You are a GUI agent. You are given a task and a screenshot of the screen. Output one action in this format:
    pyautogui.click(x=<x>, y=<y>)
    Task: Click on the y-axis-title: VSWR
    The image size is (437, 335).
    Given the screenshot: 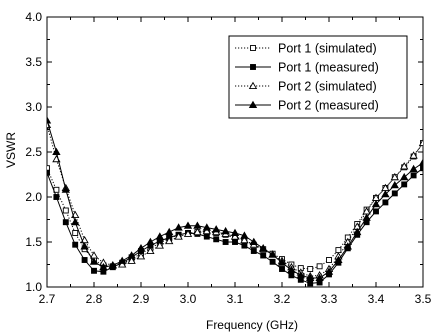 What is the action you would take?
    pyautogui.click(x=11, y=150)
    